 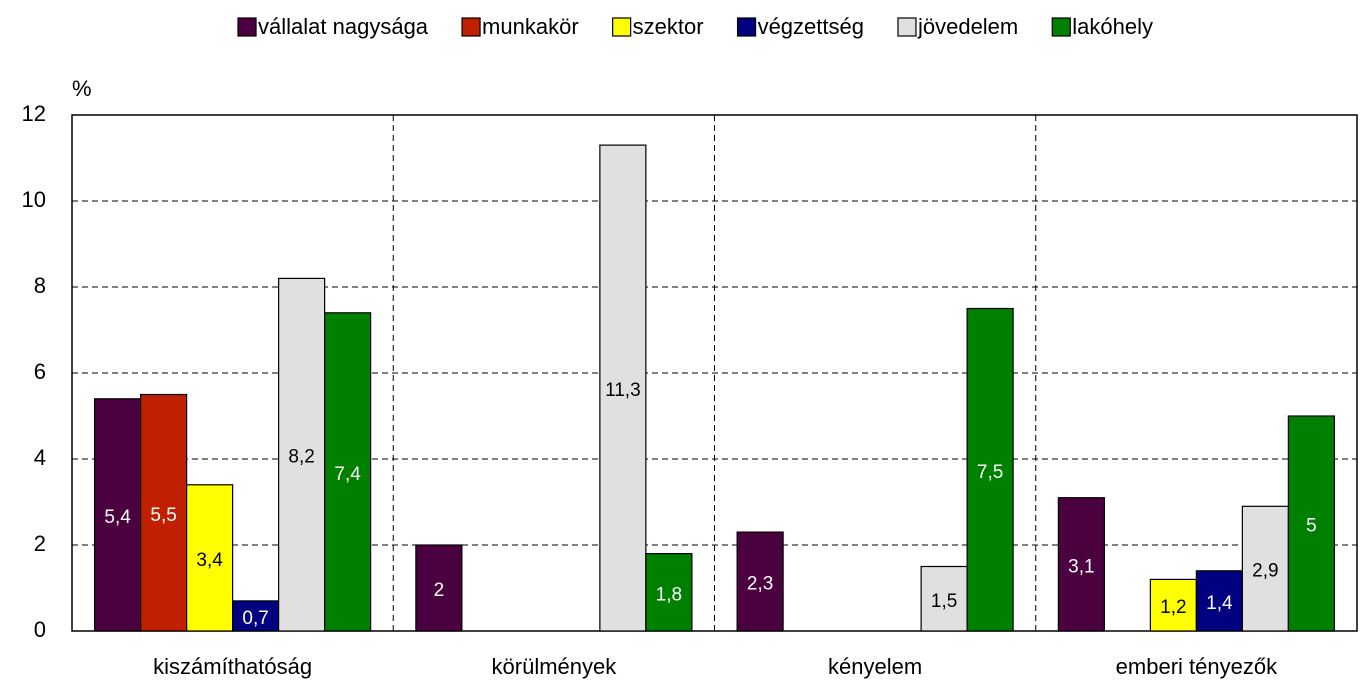 I want to click on data-label: 1,4, so click(x=1219, y=603).